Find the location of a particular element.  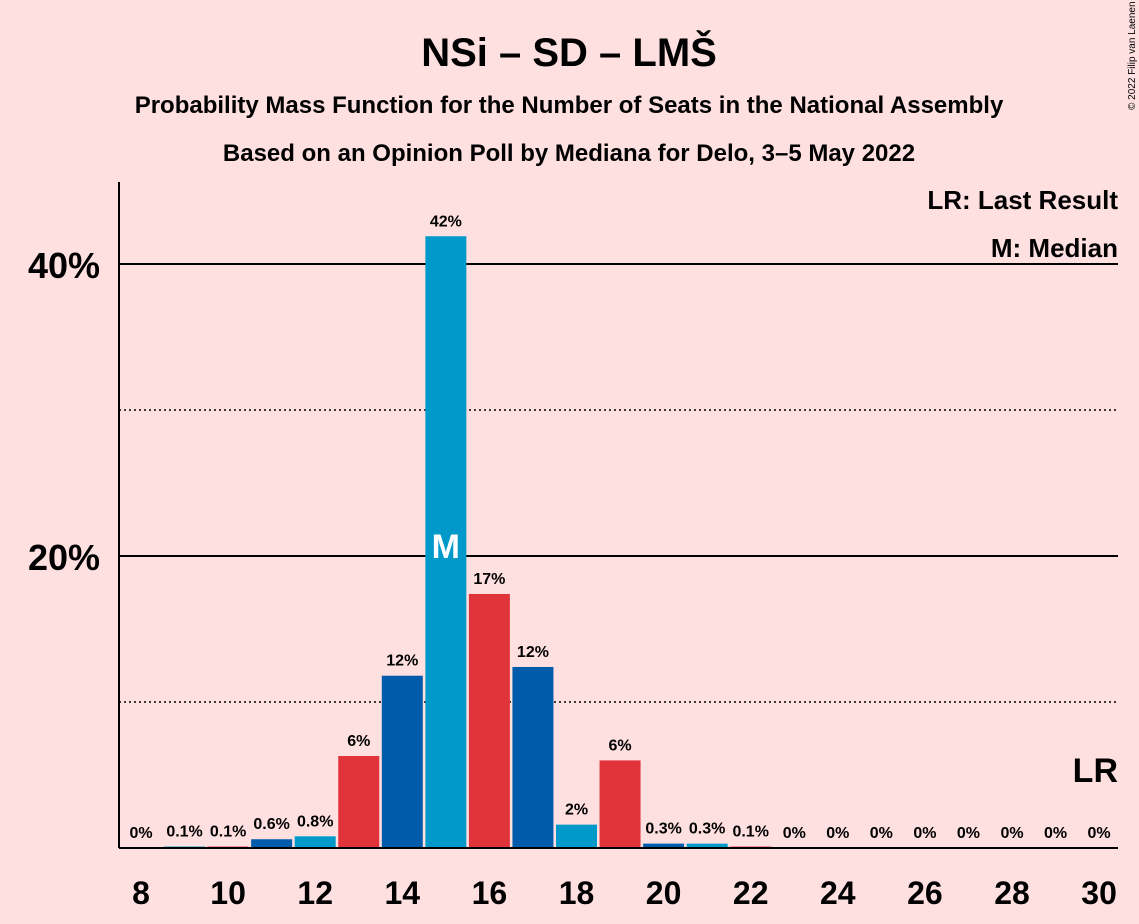

x-tick-label: 20 is located at coordinates (664, 893).